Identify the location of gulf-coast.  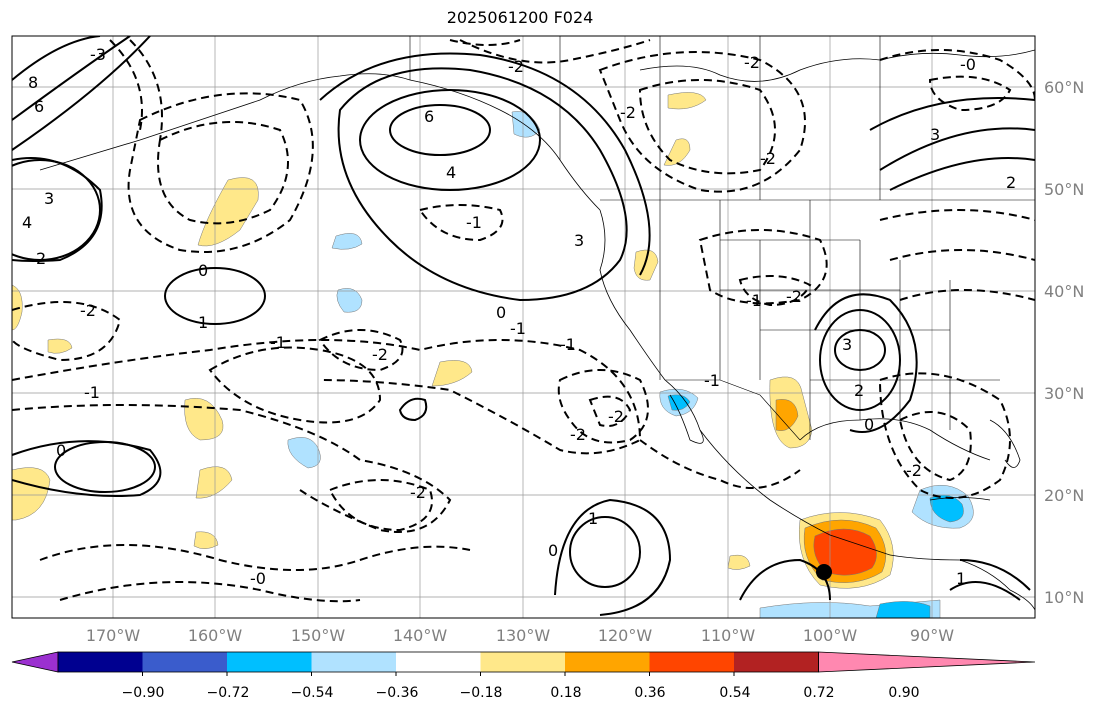
(895, 439).